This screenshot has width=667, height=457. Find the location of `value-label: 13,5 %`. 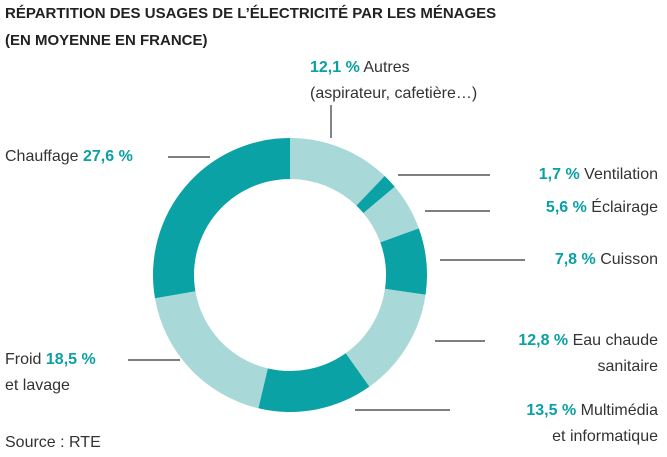

value-label: 13,5 % is located at coordinates (551, 410).